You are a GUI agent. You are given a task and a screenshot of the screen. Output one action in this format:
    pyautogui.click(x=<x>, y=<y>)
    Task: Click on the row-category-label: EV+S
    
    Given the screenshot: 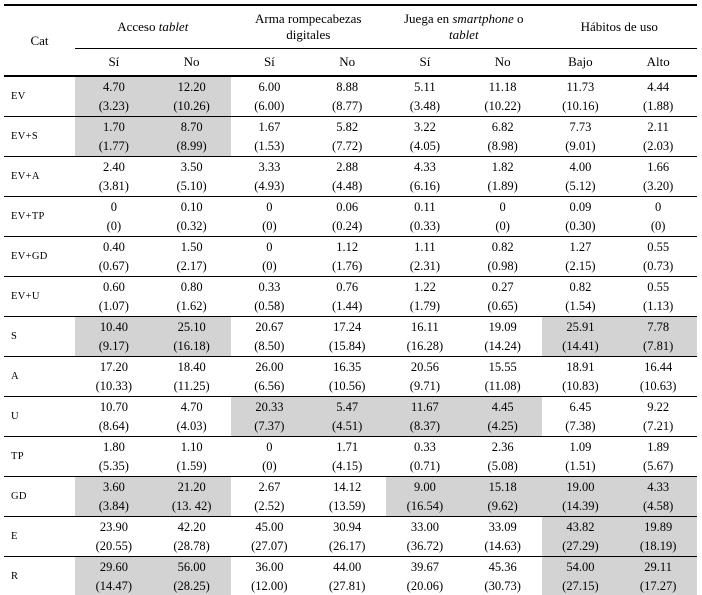 What is the action you would take?
    pyautogui.click(x=24, y=136)
    